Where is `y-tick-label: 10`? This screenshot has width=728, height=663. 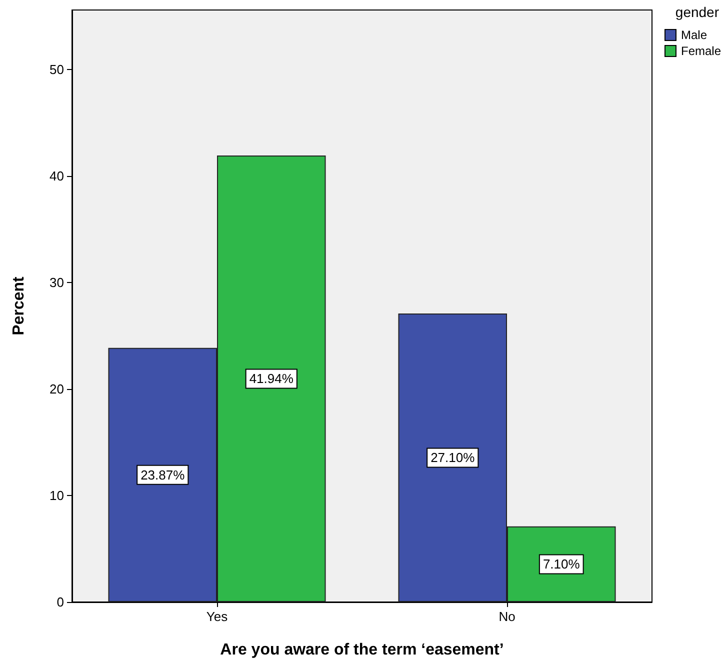 y-tick-label: 10 is located at coordinates (57, 496).